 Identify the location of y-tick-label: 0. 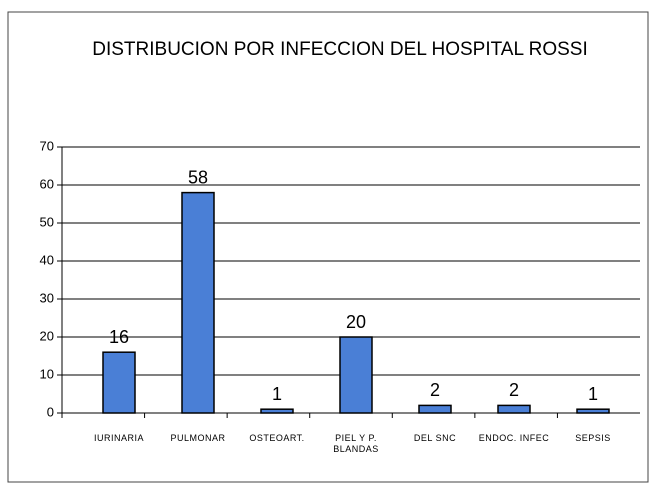
(50, 411).